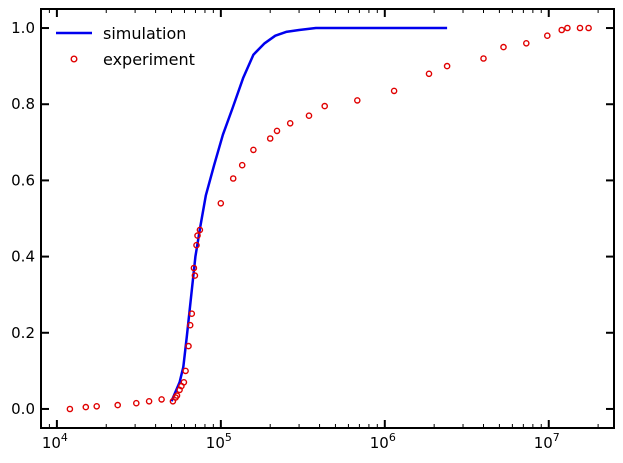  What do you see at coordinates (125, 46) in the screenshot?
I see `legend: simulation experiment` at bounding box center [125, 46].